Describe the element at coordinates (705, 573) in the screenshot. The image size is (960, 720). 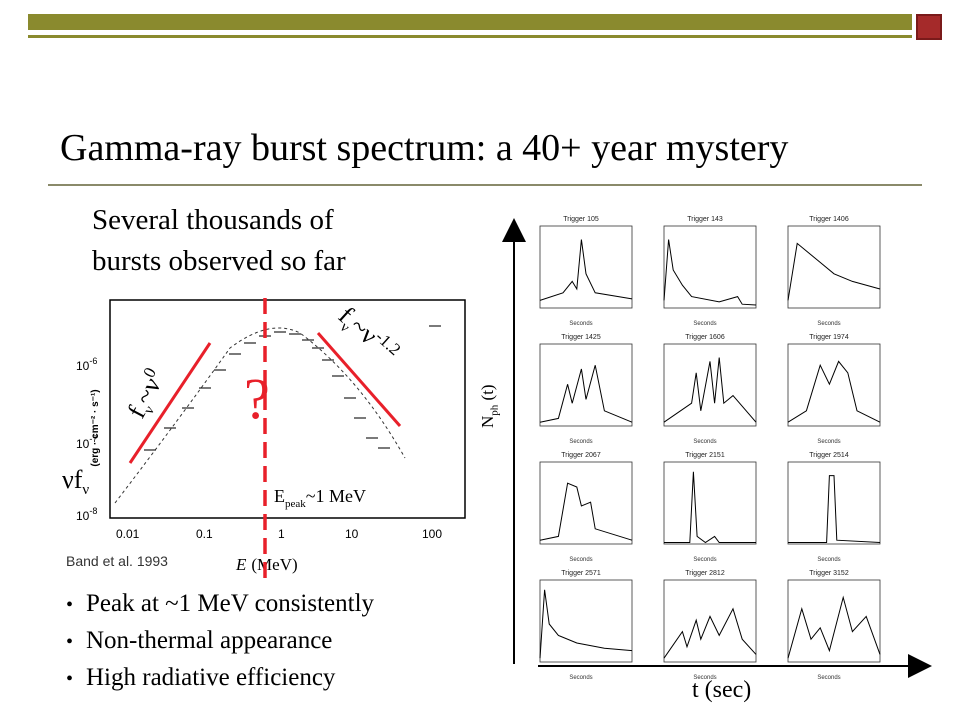
I see `panel-title: Trigger 2812` at that location.